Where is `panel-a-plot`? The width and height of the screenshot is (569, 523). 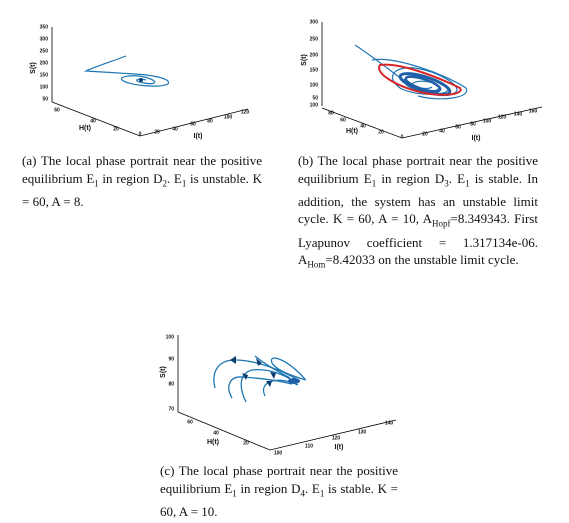 panel-a-plot is located at coordinates (150, 82).